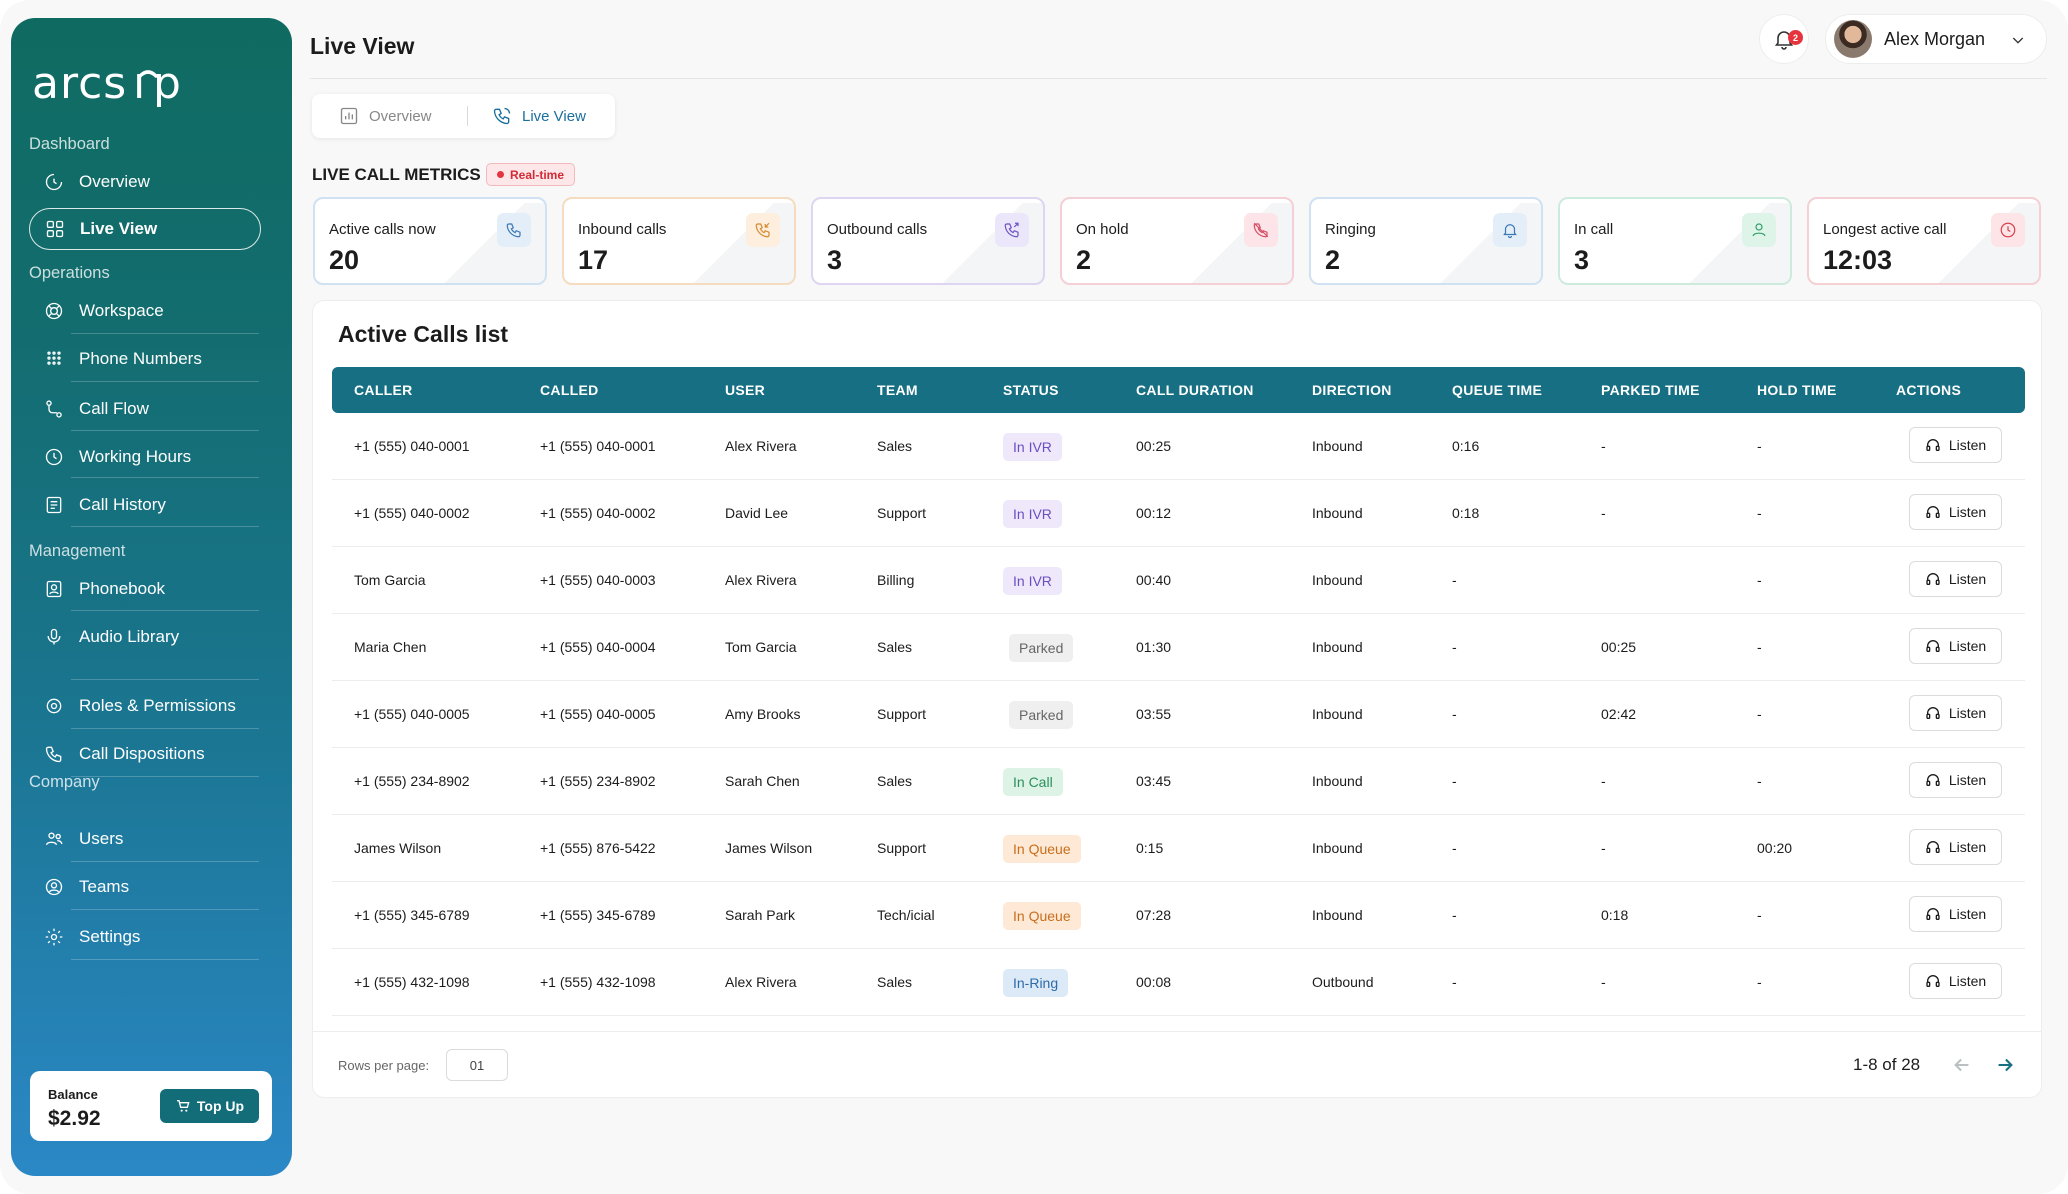  Describe the element at coordinates (598, 982) in the screenshot. I see `cell-called: +1 (555) 432-1098` at that location.